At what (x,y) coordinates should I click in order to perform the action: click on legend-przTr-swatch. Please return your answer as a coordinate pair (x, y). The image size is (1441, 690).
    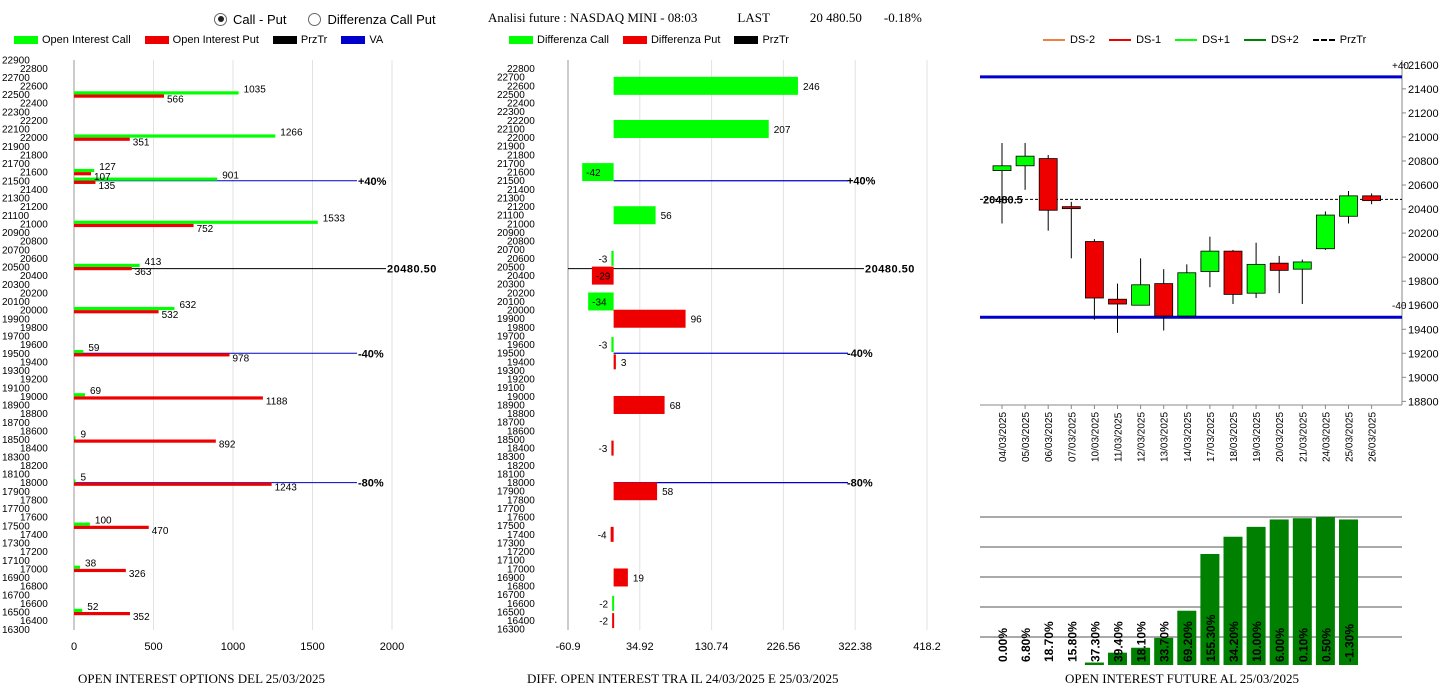
    Looking at the image, I should click on (284, 40).